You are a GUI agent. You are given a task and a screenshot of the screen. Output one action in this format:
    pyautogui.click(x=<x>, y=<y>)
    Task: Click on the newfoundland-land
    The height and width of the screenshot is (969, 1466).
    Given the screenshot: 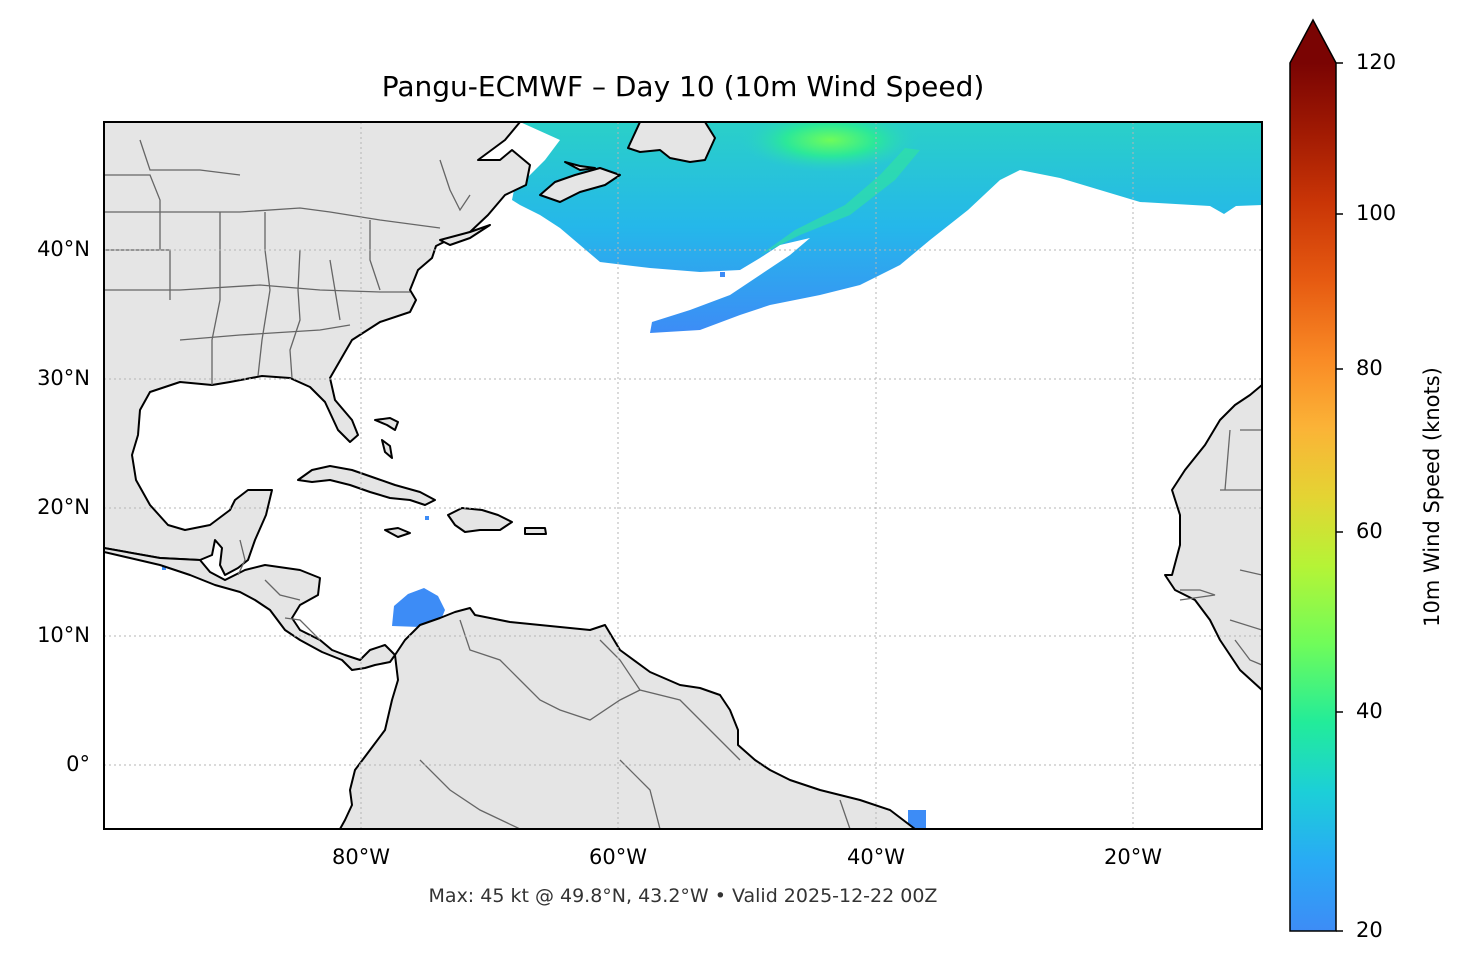 What is the action you would take?
    pyautogui.click(x=671, y=142)
    